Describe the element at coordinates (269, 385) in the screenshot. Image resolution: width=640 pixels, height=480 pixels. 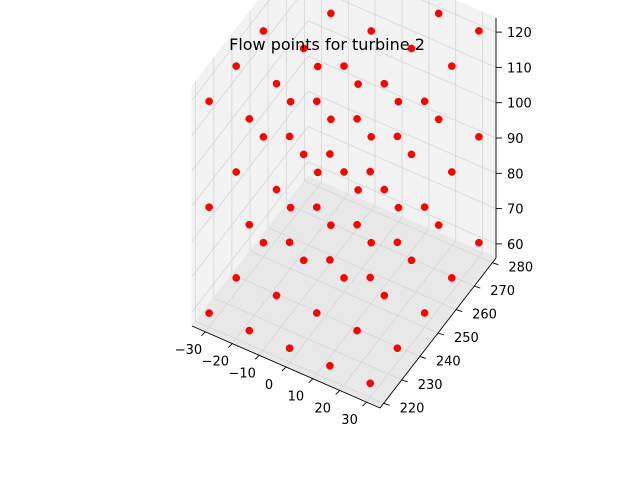
I see `x-tick-label: 0` at that location.